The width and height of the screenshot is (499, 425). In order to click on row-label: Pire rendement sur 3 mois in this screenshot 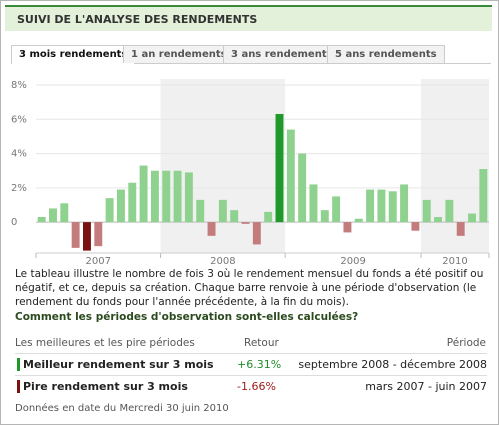, I will do `click(105, 386)`.